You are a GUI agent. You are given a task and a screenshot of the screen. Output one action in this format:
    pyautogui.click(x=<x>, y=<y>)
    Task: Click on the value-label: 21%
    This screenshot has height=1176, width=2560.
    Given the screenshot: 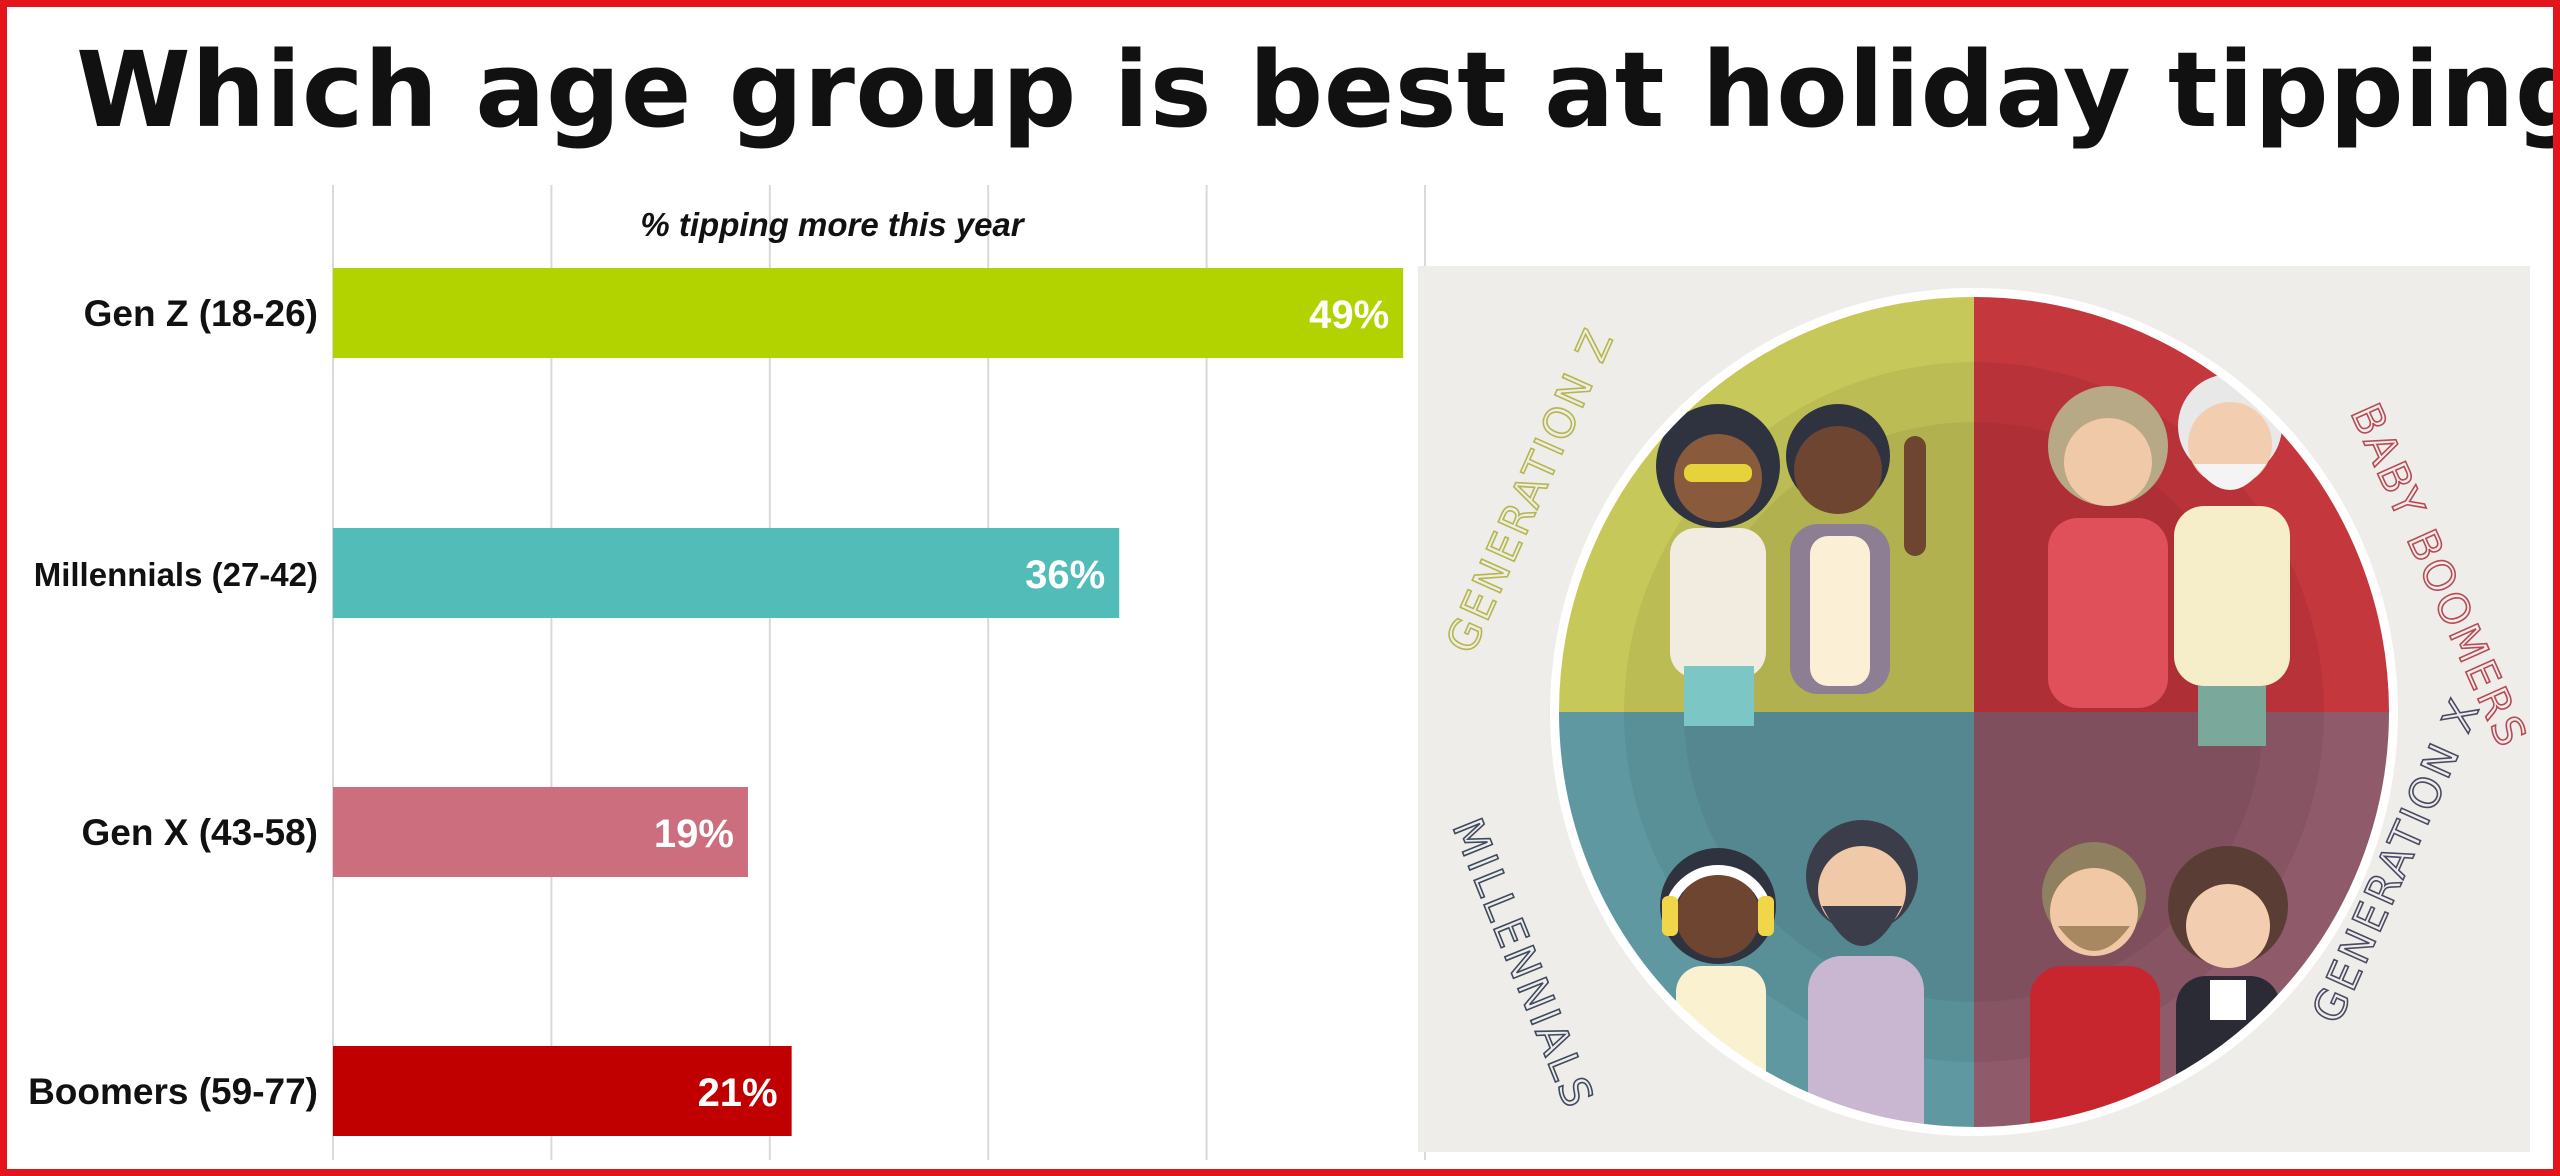 What is the action you would take?
    pyautogui.click(x=738, y=1093)
    